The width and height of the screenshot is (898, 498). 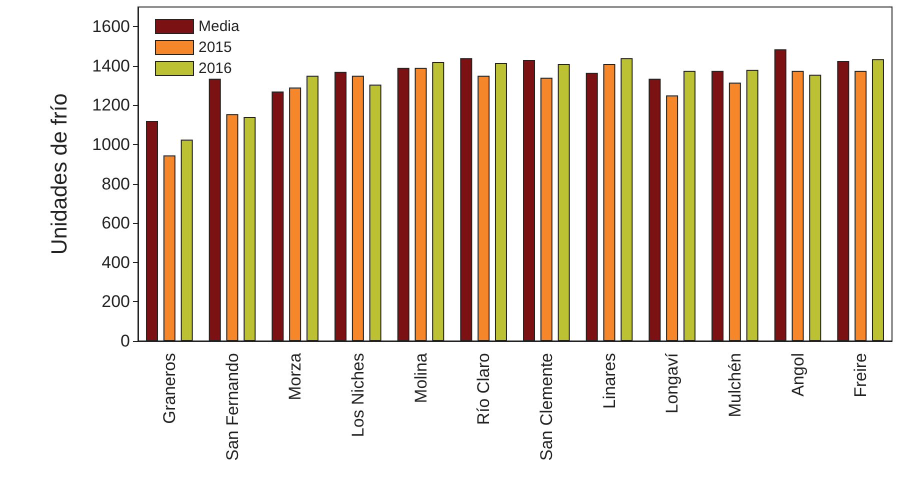 I want to click on x-tick-label: Freire, so click(x=860, y=375).